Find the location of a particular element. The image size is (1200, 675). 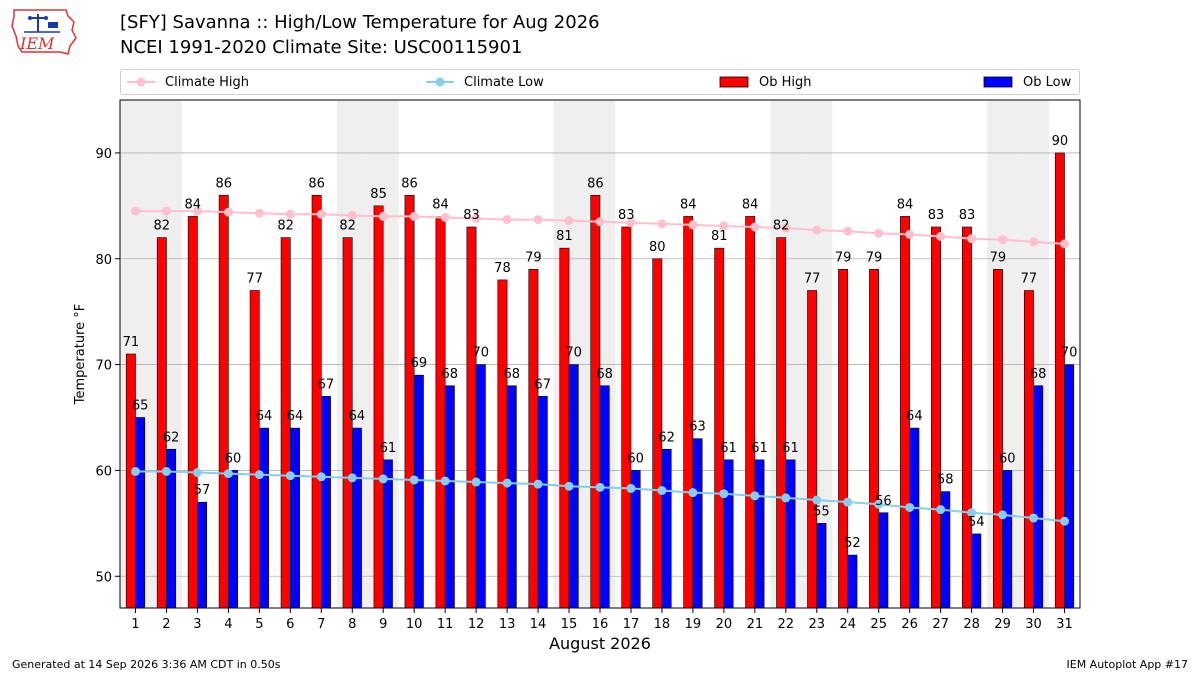

ob-low-label-day-30: 68 is located at coordinates (1038, 374).